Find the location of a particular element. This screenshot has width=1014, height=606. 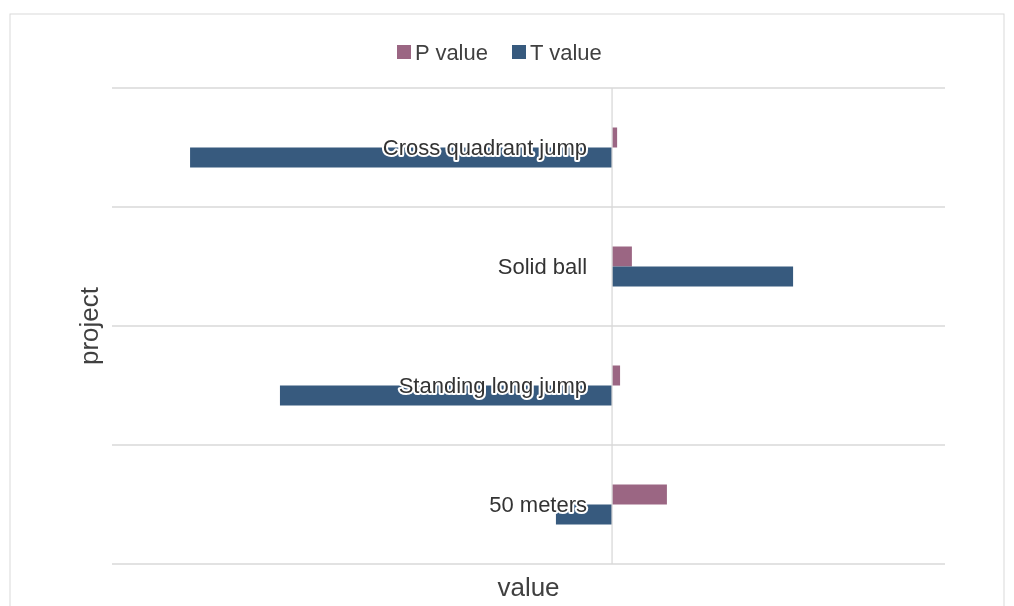

y-tick-label: Solid ball is located at coordinates (542, 266).